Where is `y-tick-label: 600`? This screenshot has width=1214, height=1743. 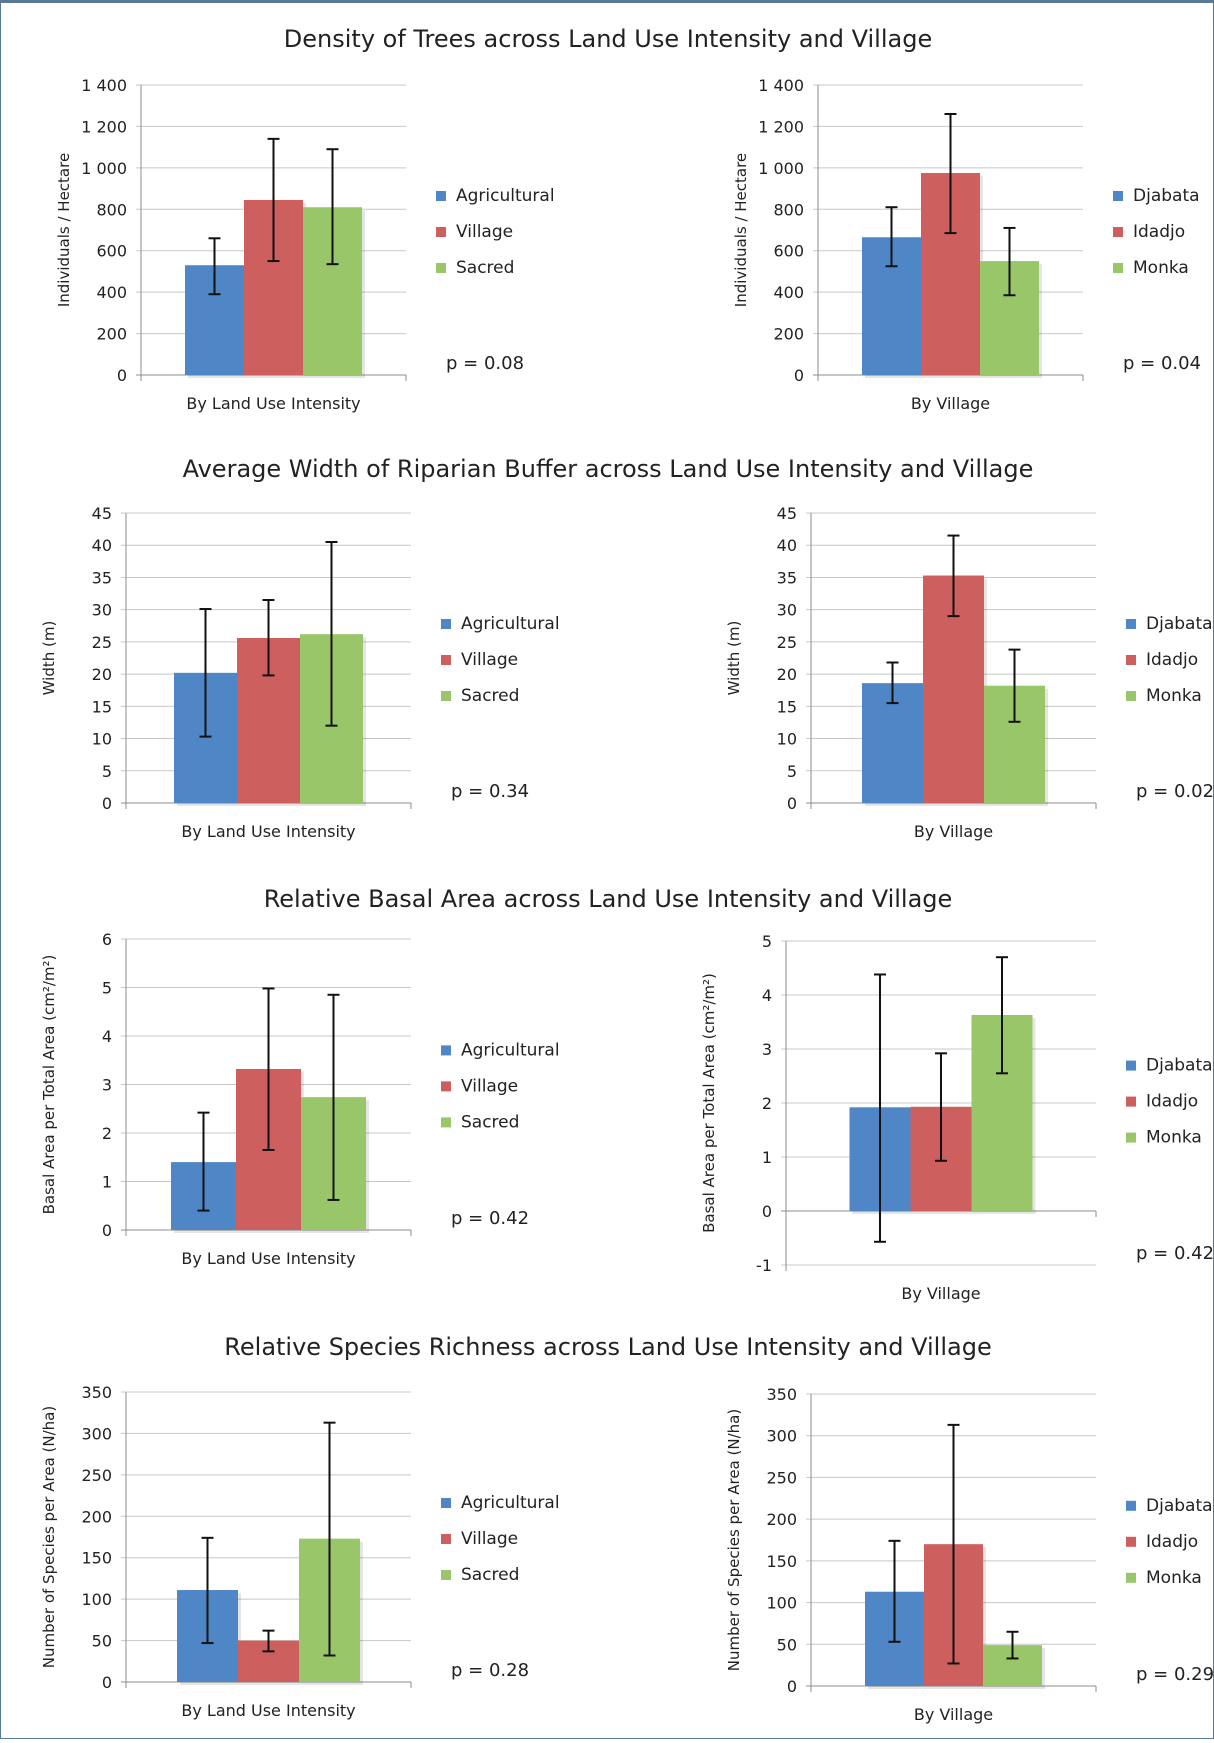 y-tick-label: 600 is located at coordinates (788, 251).